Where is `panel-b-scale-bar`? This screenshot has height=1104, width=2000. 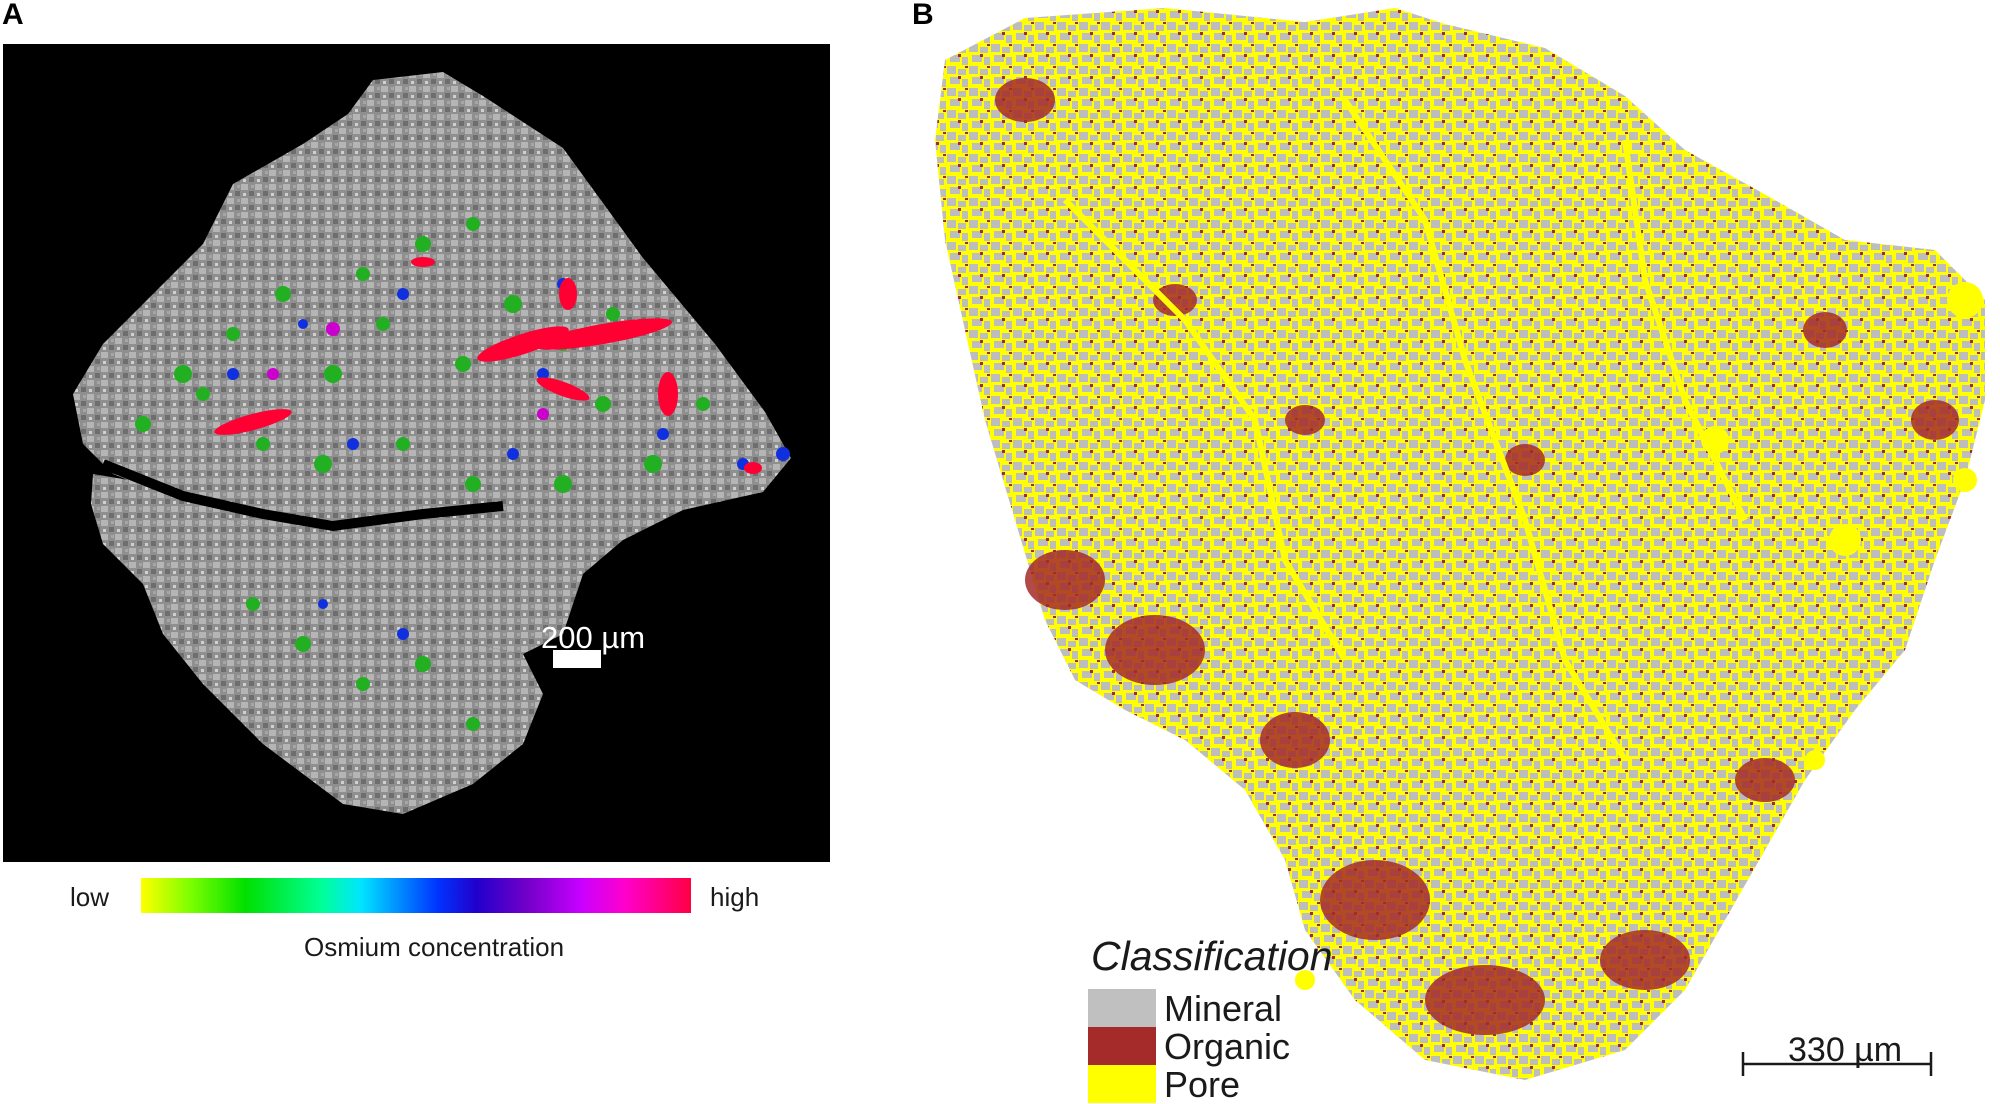 panel-b-scale-bar is located at coordinates (1837, 1064).